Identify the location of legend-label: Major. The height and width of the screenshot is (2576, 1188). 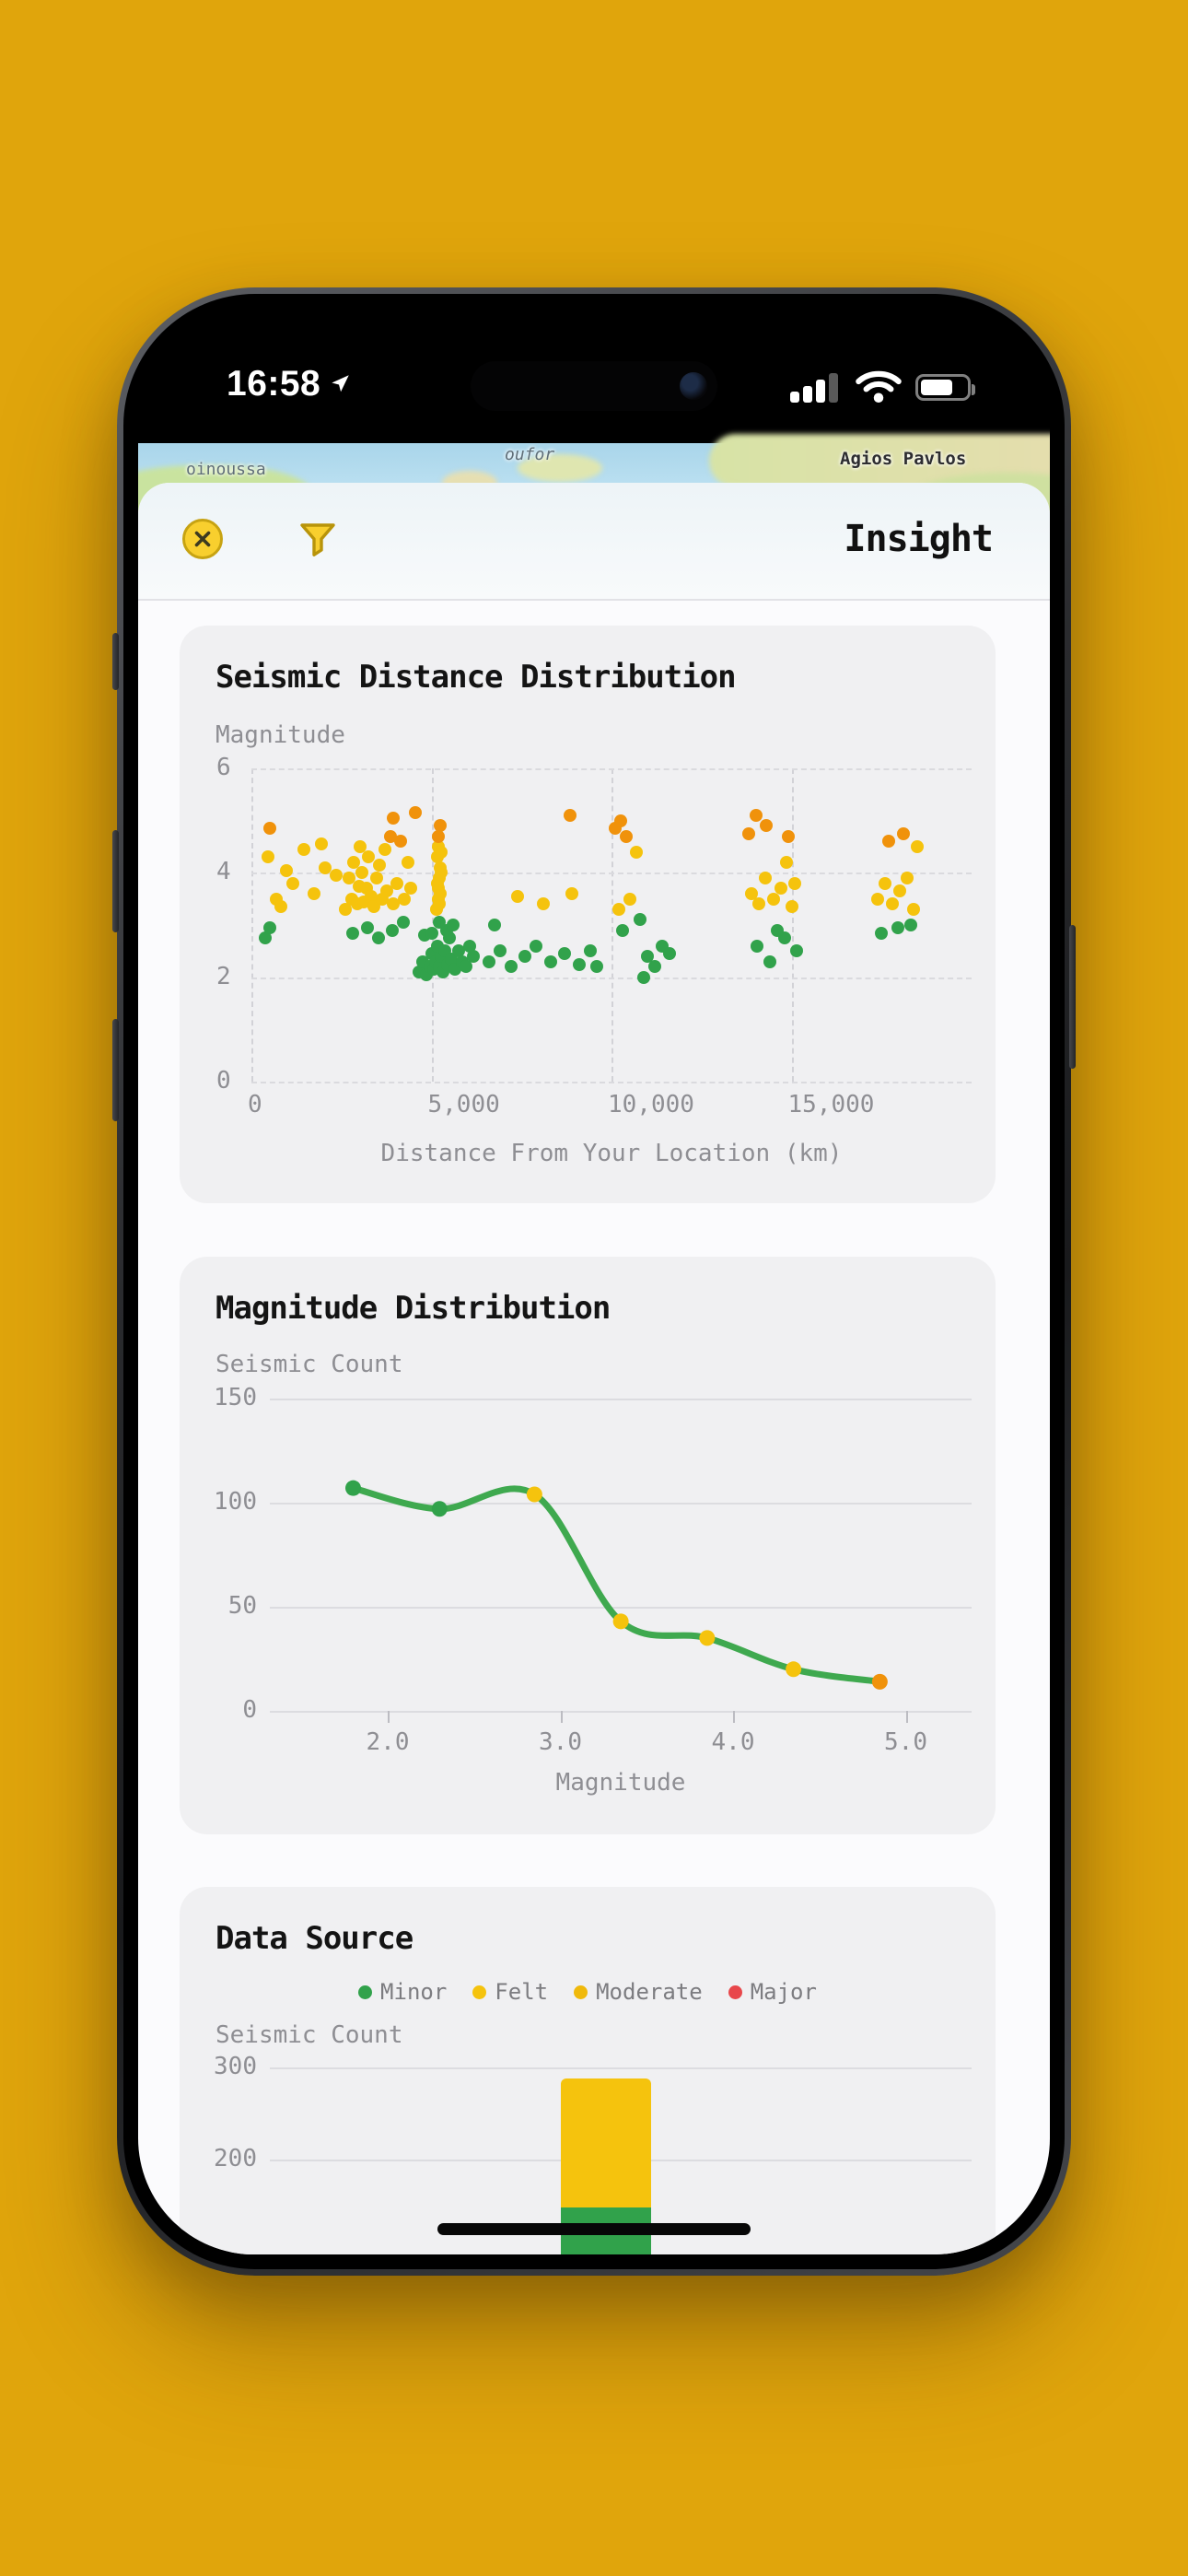
(783, 1992).